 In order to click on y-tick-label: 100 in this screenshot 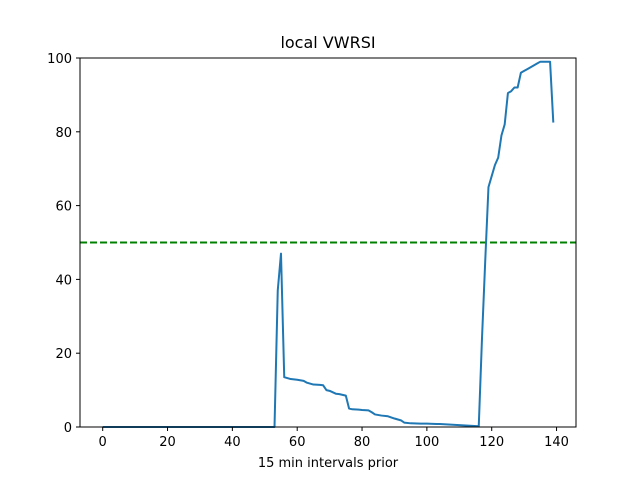, I will do `click(59, 59)`.